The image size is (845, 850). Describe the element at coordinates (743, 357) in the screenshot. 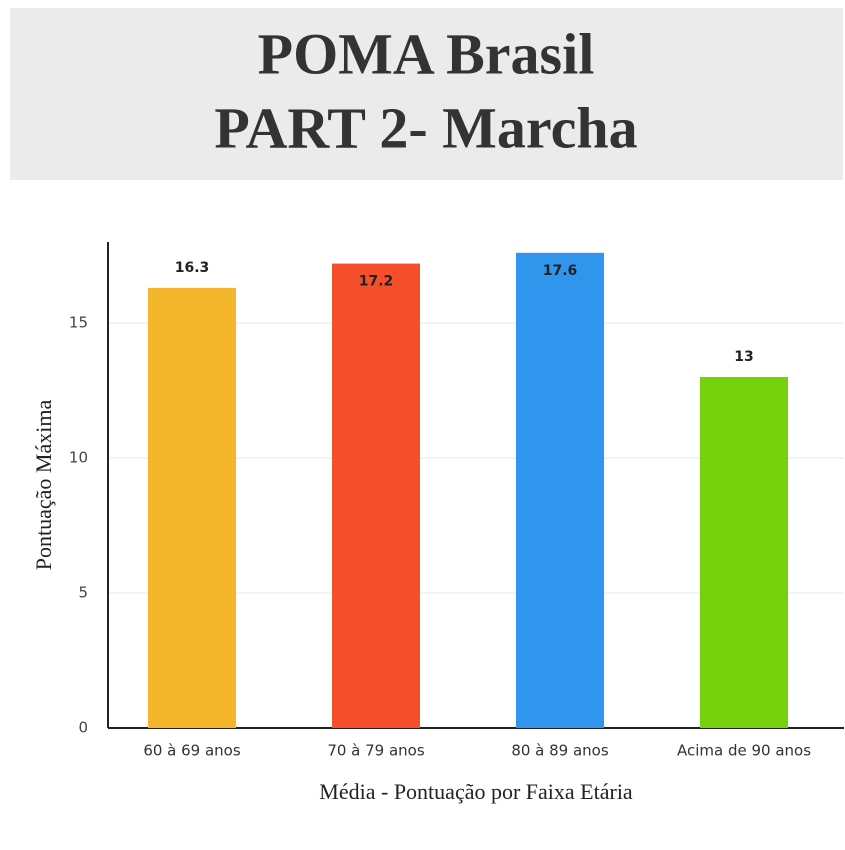

I see `value-label: 13` at that location.